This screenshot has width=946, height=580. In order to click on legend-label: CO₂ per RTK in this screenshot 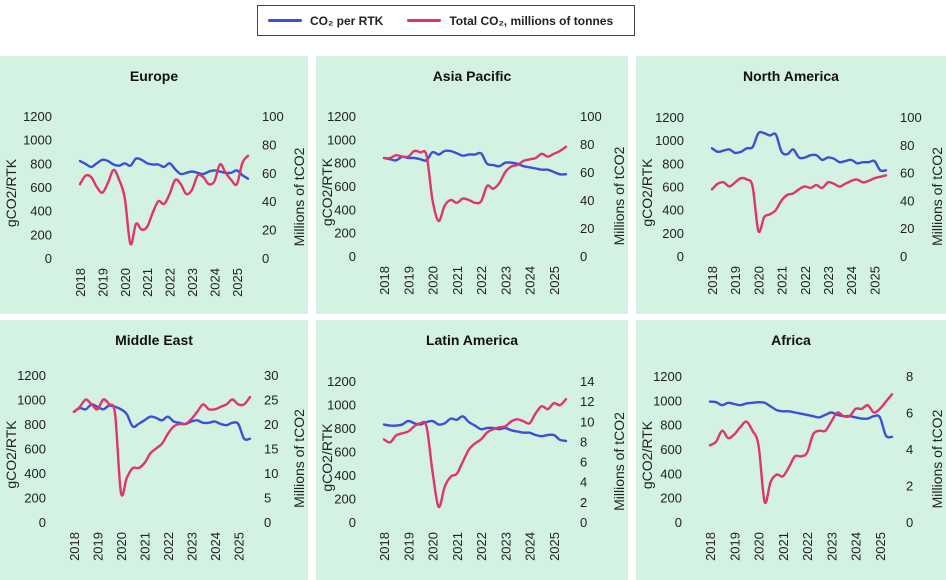, I will do `click(347, 20)`.